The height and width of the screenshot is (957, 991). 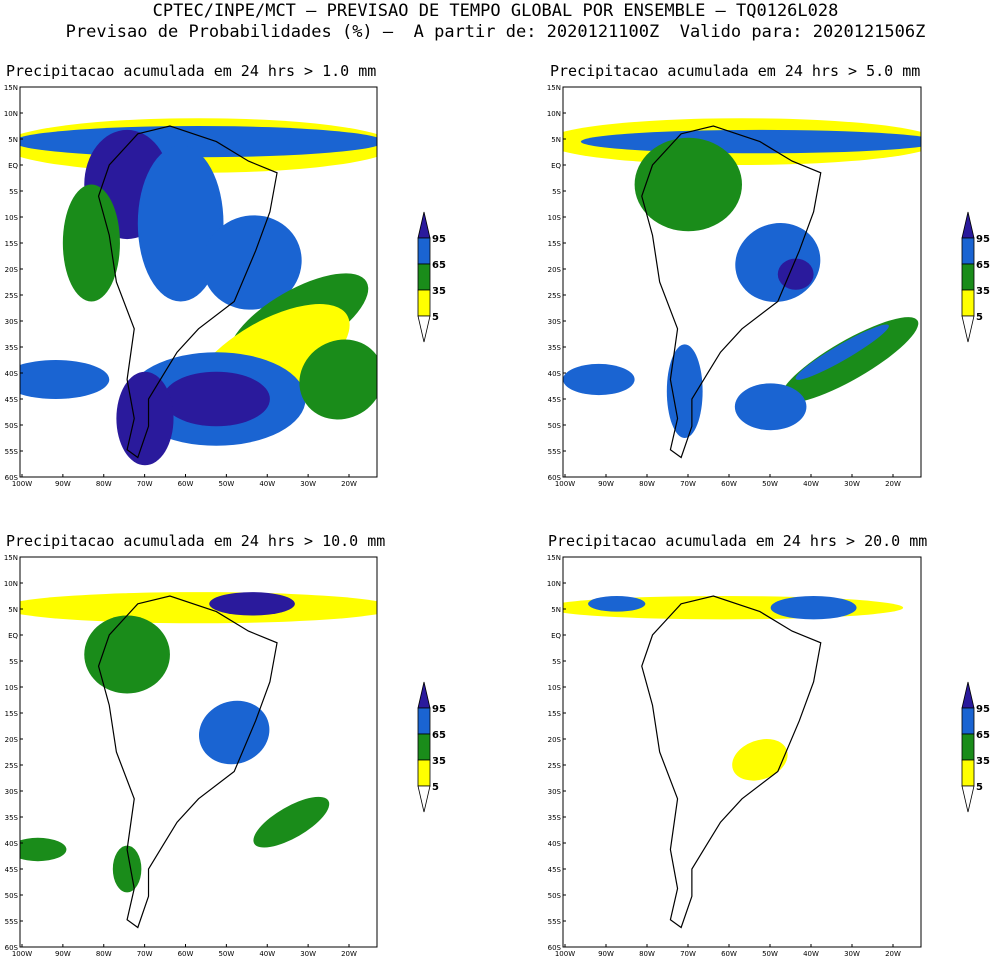 I want to click on legend-4: 95 65 35 5, so click(x=975, y=747).